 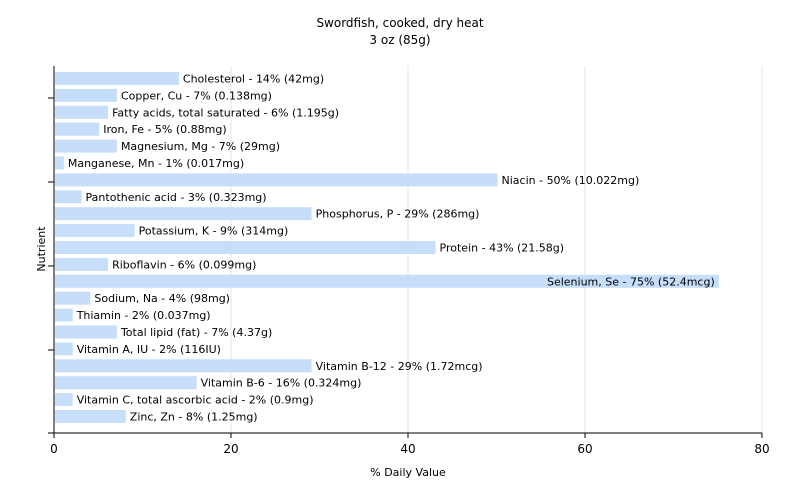 What do you see at coordinates (164, 129) in the screenshot?
I see `bar-label-3: Iron, Fe - 5% (0.88mg)` at bounding box center [164, 129].